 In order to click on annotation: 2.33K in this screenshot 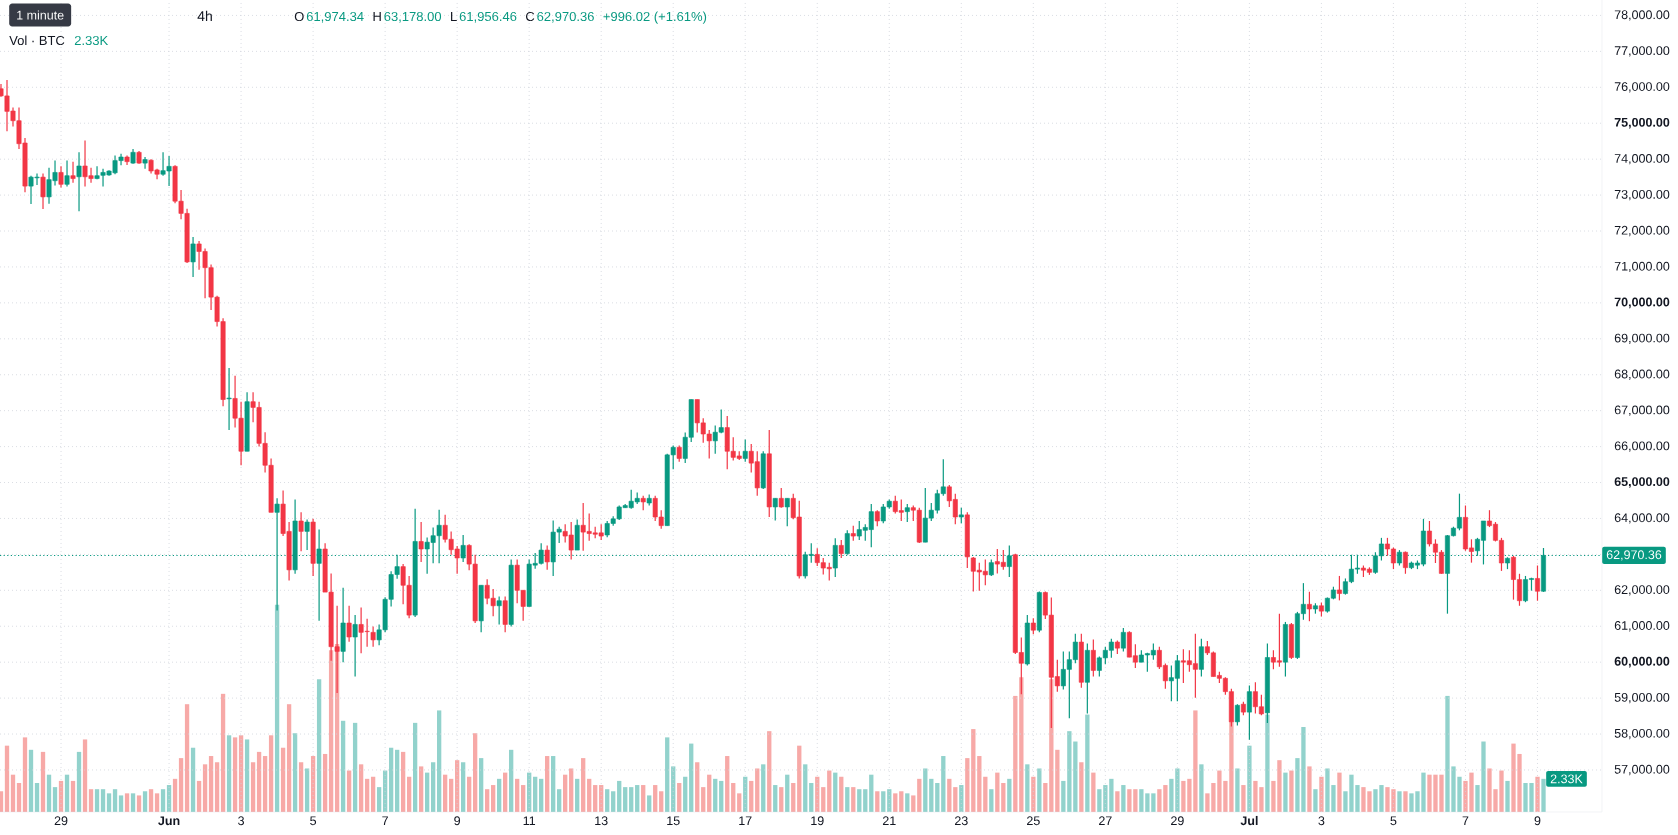, I will do `click(91, 40)`.